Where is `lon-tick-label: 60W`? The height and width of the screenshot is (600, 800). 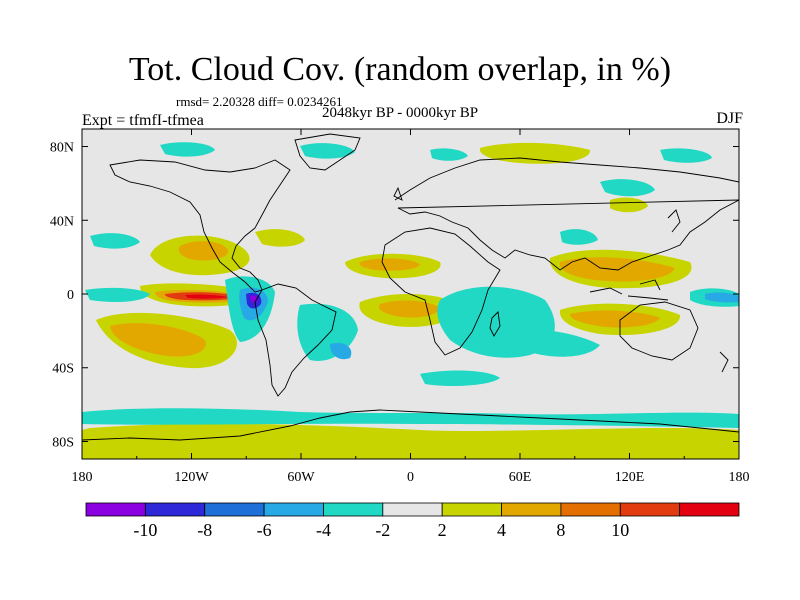 lon-tick-label: 60W is located at coordinates (301, 477).